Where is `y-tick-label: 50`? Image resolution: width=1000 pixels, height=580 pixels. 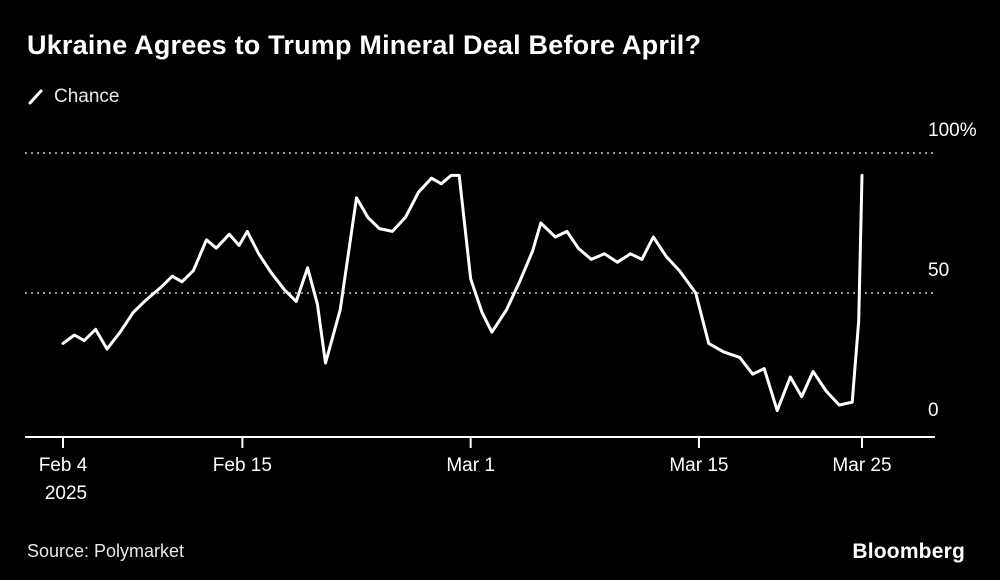
y-tick-label: 50 is located at coordinates (938, 270).